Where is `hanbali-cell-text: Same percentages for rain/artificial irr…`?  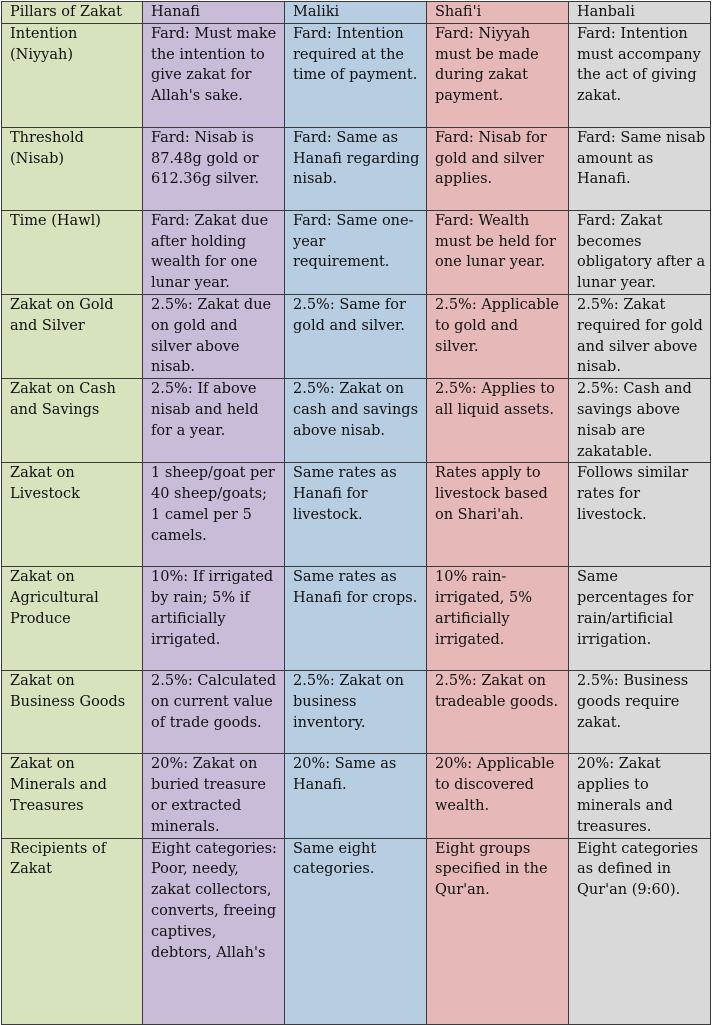 hanbali-cell-text: Same percentages for rain/artificial irr… is located at coordinates (635, 608).